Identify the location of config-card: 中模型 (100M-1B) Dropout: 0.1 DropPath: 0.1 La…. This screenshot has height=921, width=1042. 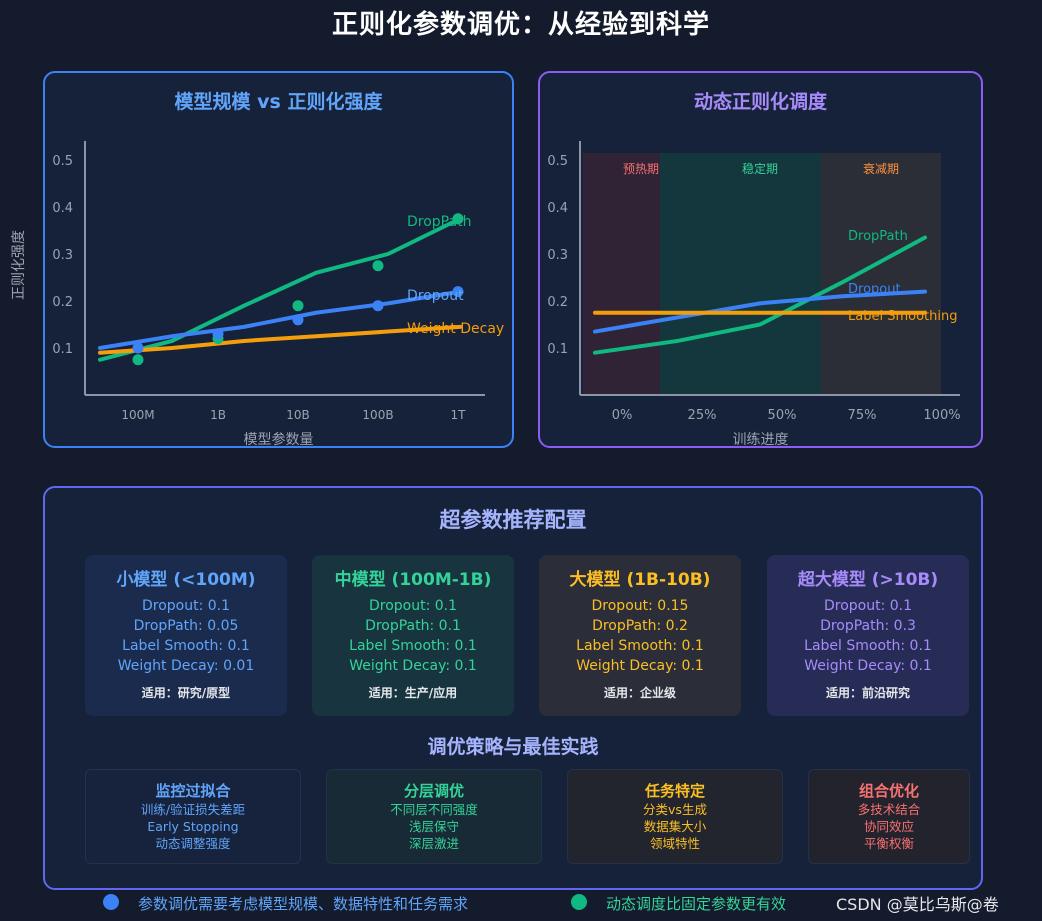
(413, 635).